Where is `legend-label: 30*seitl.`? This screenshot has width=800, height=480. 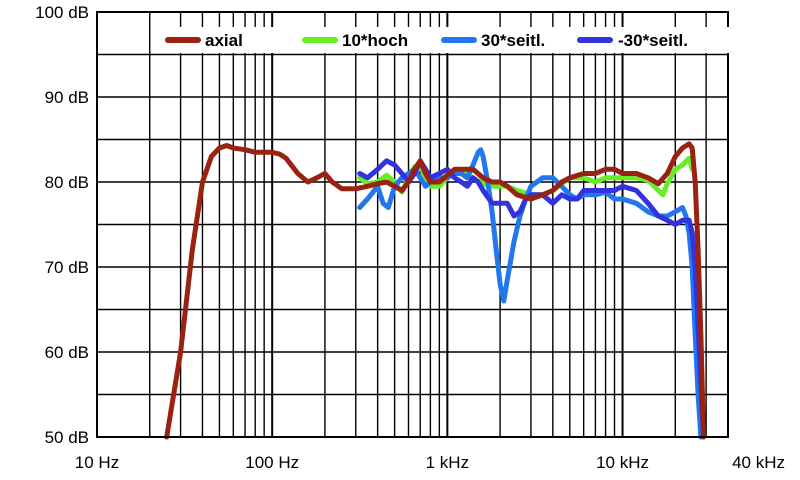
legend-label: 30*seitl. is located at coordinates (513, 40).